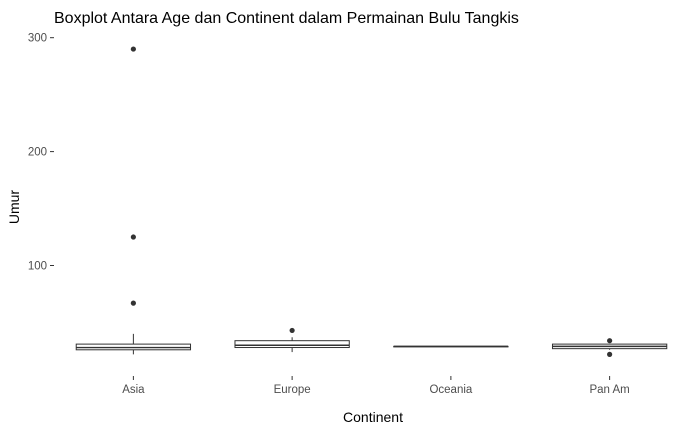 The width and height of the screenshot is (700, 432). Describe the element at coordinates (292, 390) in the screenshot. I see `x-tick-label: Europe` at that location.